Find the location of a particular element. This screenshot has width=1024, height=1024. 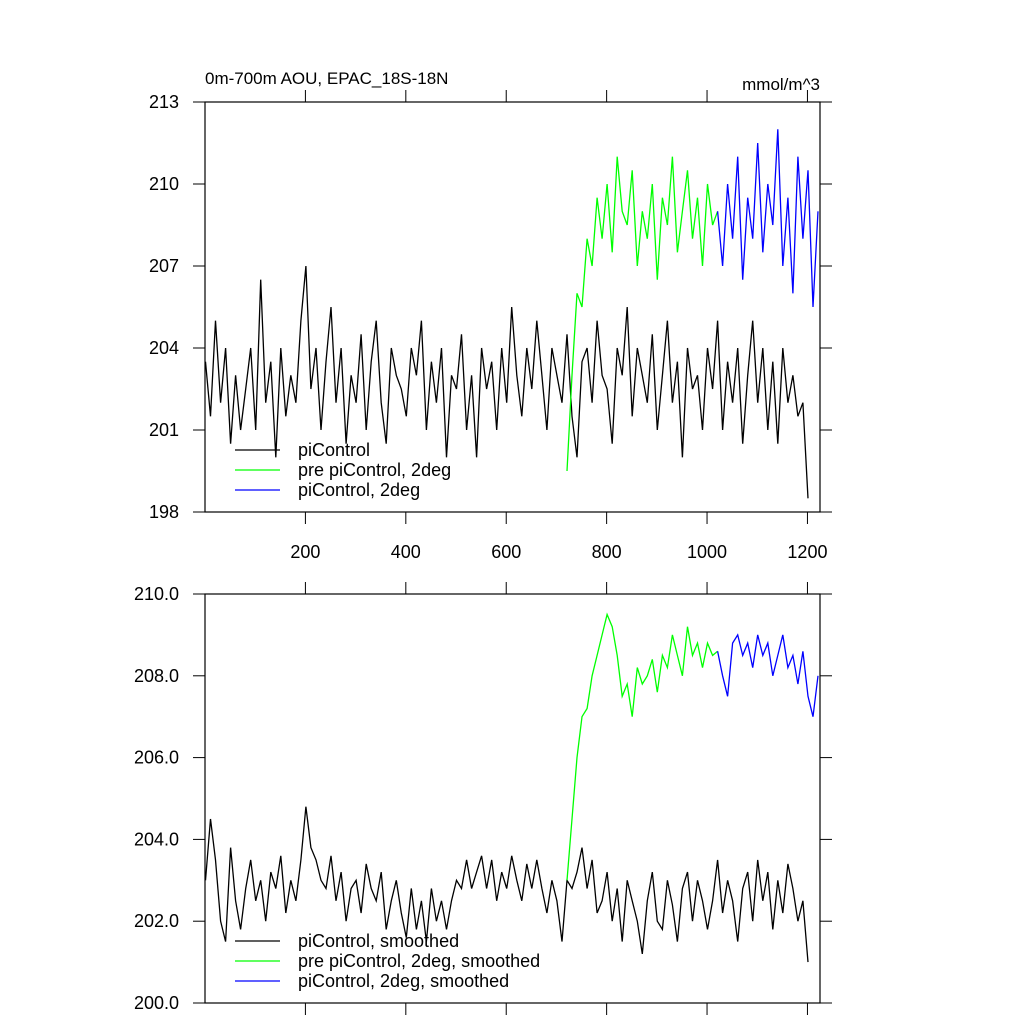

legend-label: pre piControl, 2deg, smoothed is located at coordinates (419, 961).